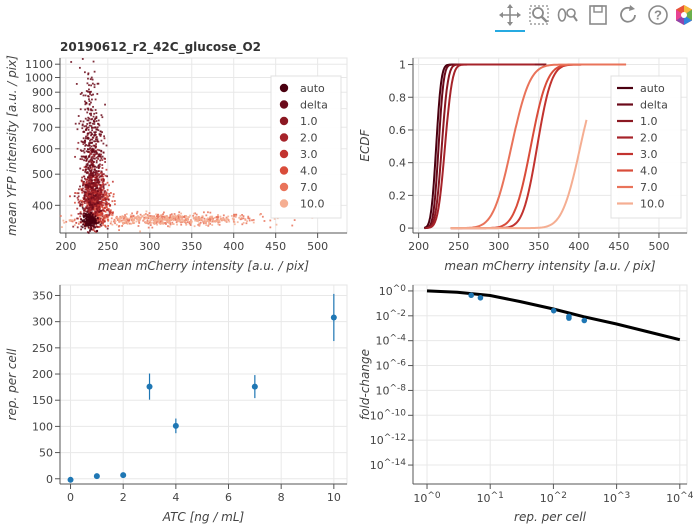  I want to click on help-tool-icon: ?, so click(658, 15).